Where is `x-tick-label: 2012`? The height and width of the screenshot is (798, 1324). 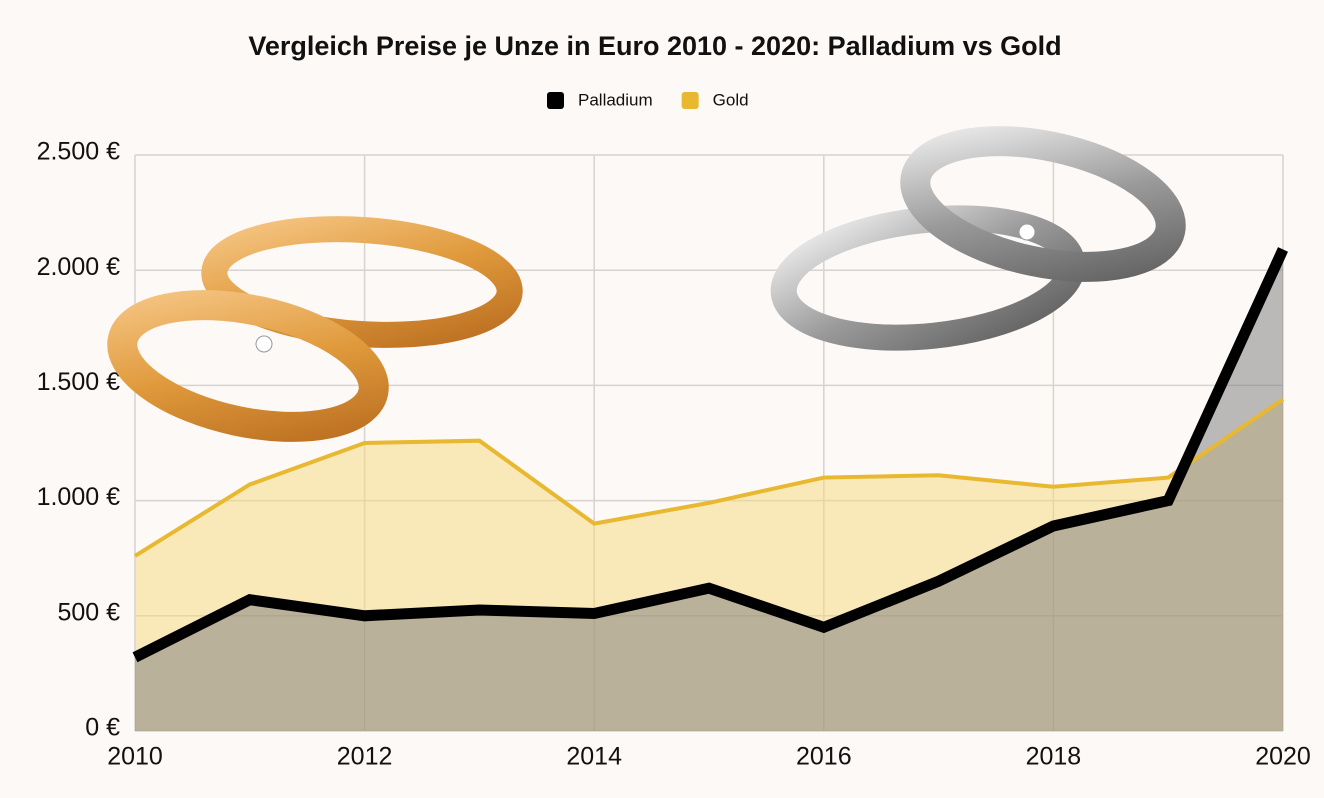 x-tick-label: 2012 is located at coordinates (365, 757).